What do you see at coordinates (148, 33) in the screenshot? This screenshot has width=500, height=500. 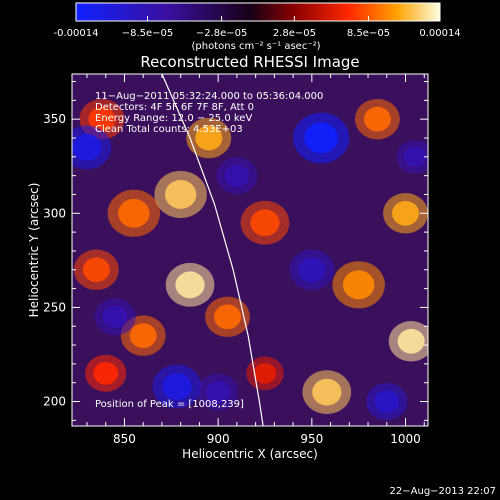 I see `colorbar-tick-label: −8.5e−05` at bounding box center [148, 33].